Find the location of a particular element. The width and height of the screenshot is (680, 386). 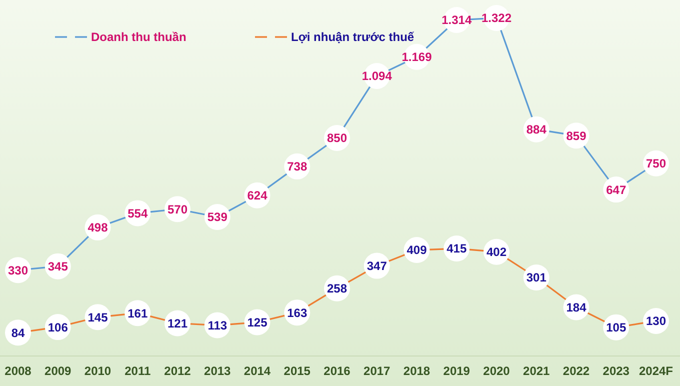

data-label: 1.322 is located at coordinates (496, 18).